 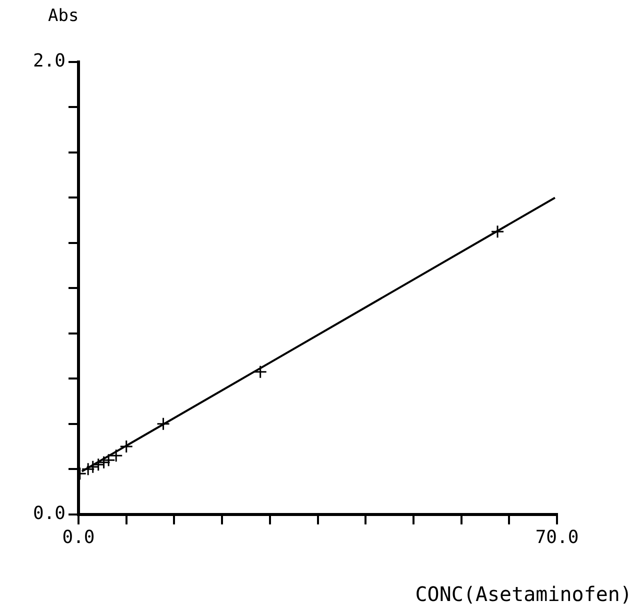 I want to click on x-tick-label: 70.0, so click(x=557, y=537).